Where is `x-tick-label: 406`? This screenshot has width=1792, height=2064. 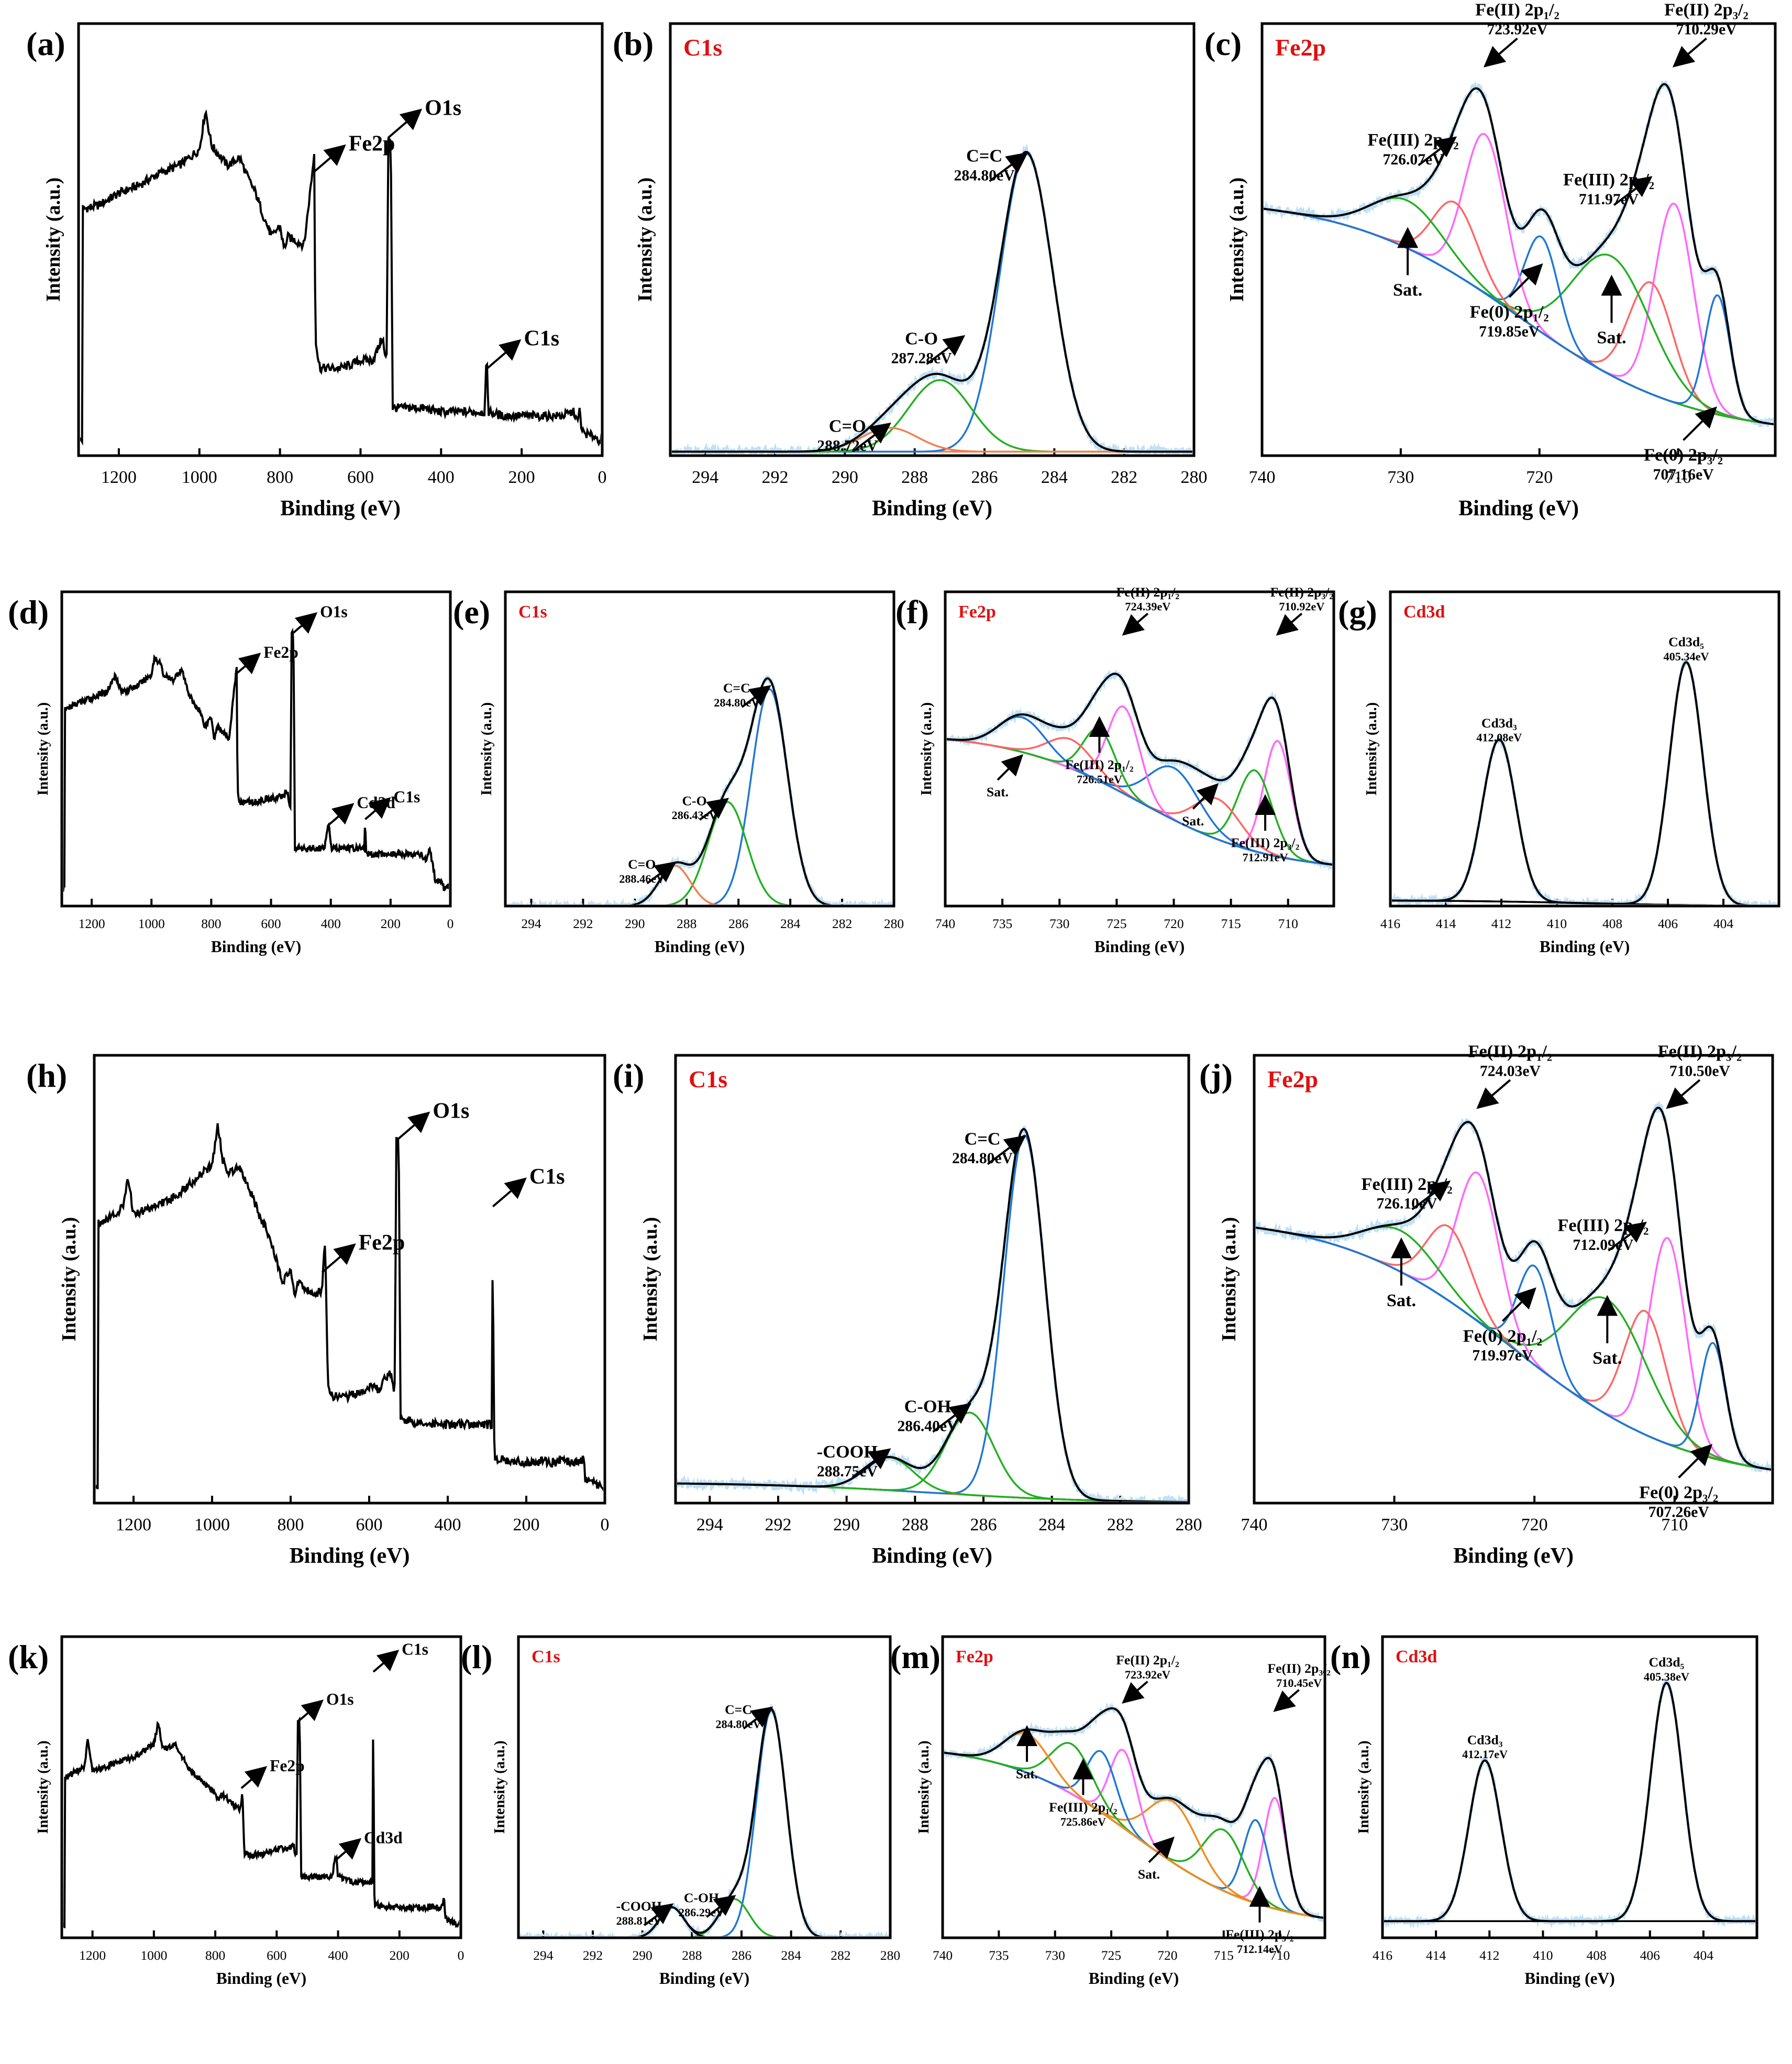
x-tick-label: 406 is located at coordinates (1668, 923).